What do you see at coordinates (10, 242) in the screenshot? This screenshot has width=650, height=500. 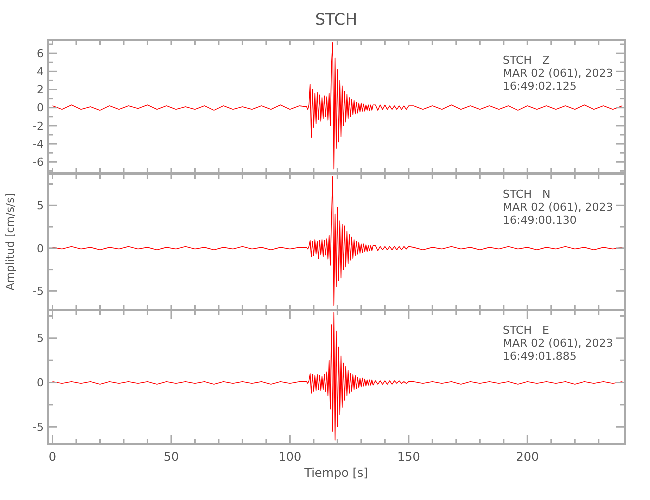 I see `y-axis-title: Amplitud [cm/s/s]` at bounding box center [10, 242].